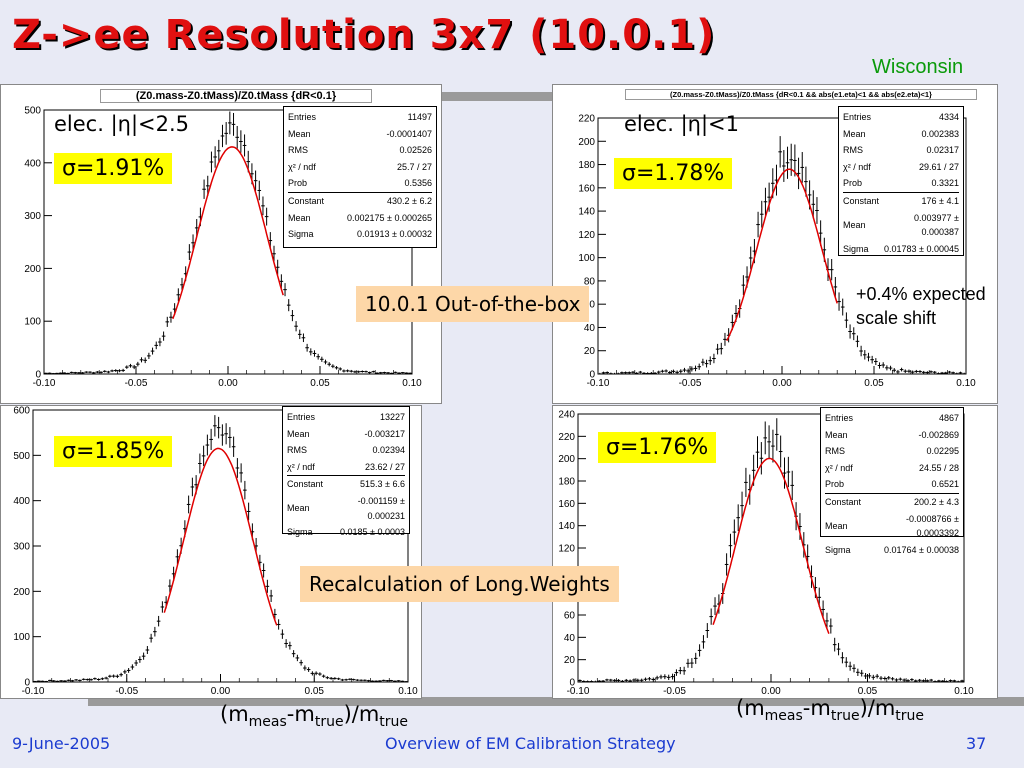 The image size is (1024, 768). Describe the element at coordinates (901, 134) in the screenshot. I see `stats-row: Mean 0.002383` at that location.